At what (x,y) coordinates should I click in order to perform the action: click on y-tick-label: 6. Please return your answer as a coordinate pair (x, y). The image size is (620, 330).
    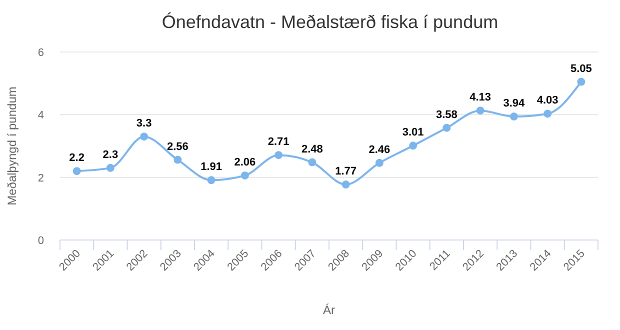
    Looking at the image, I should click on (41, 53).